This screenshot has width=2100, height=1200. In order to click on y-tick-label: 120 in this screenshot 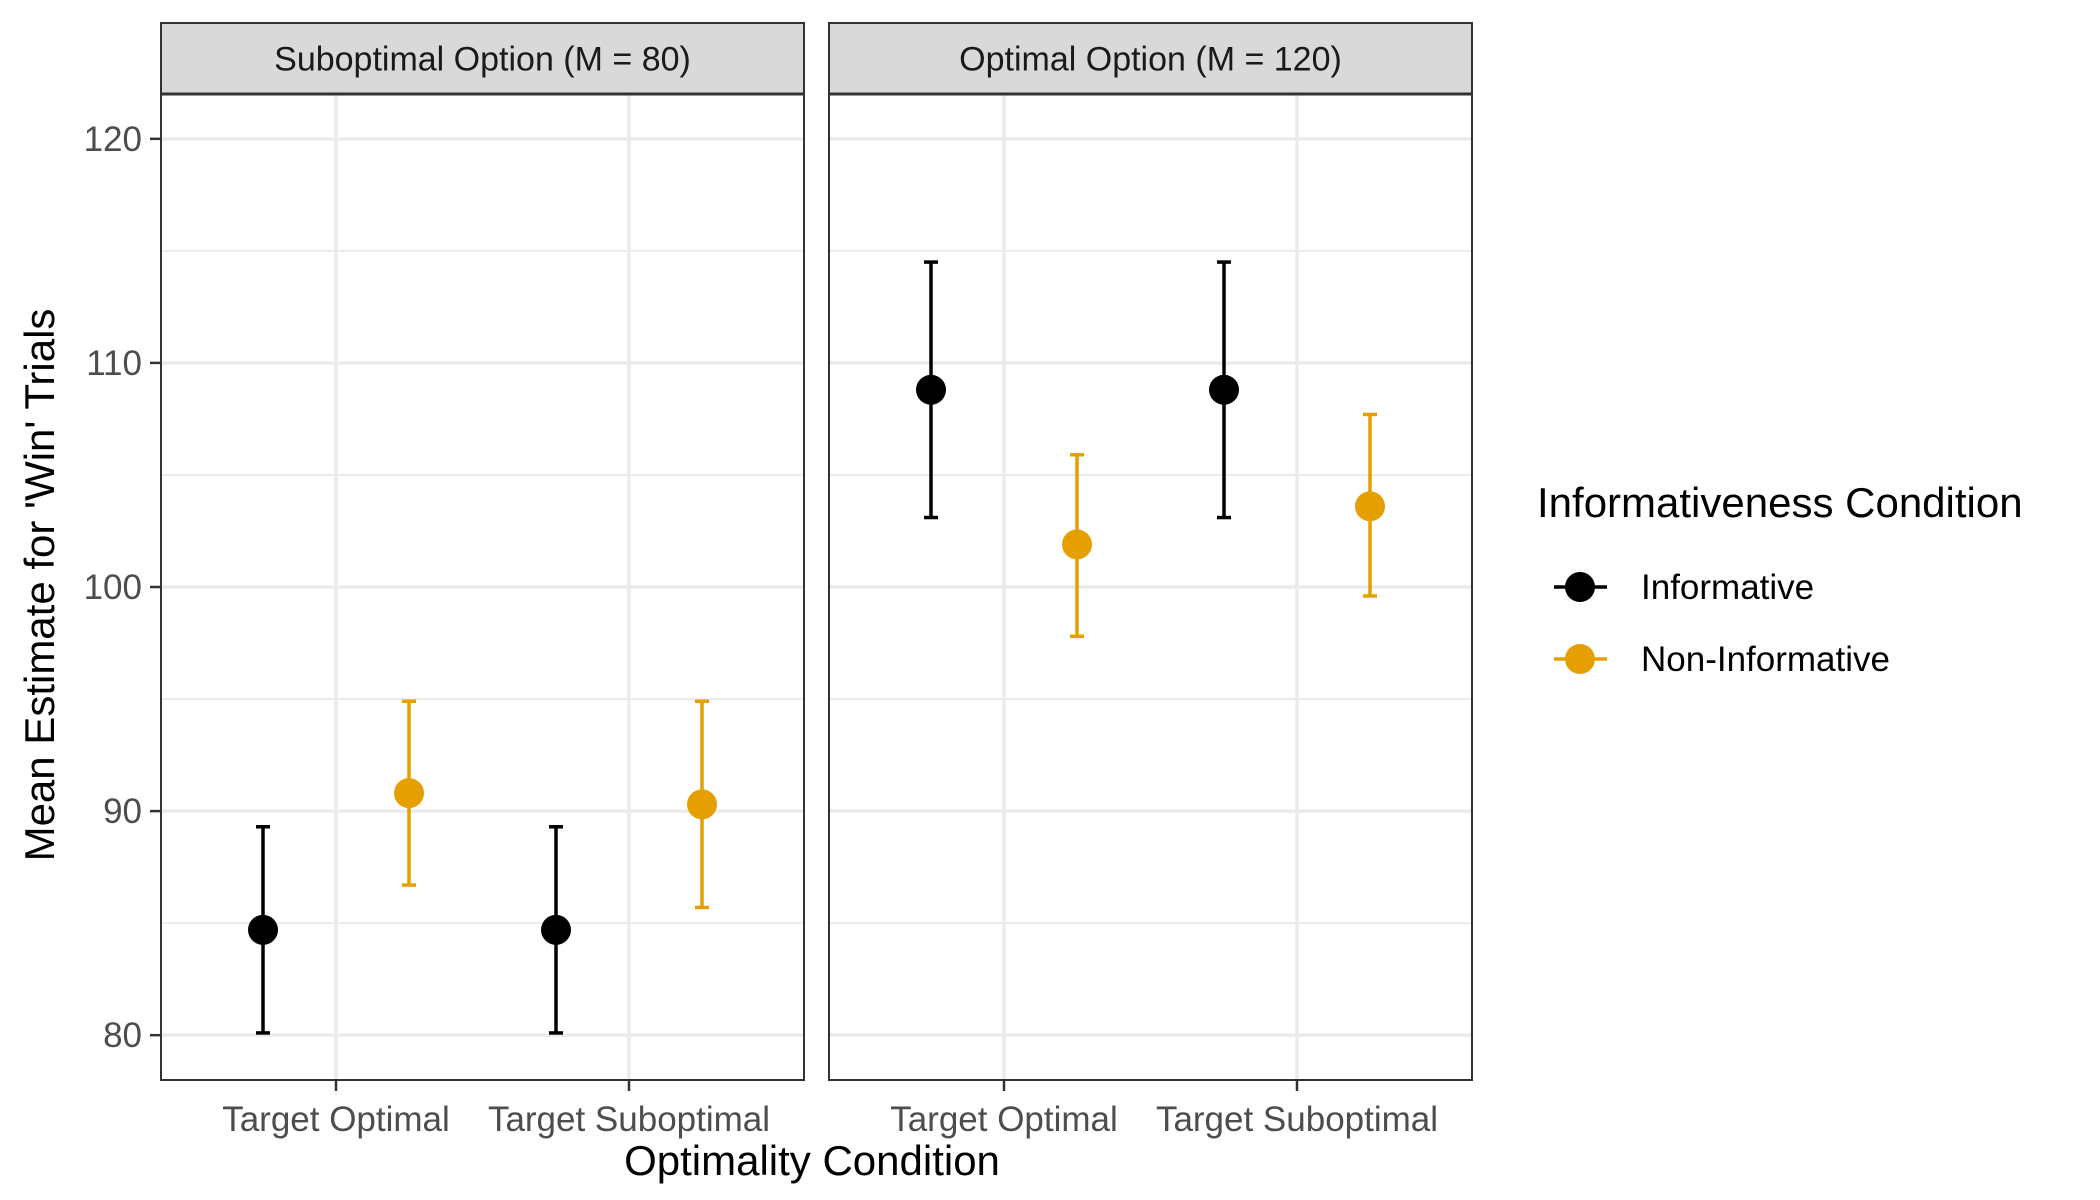, I will do `click(113, 139)`.